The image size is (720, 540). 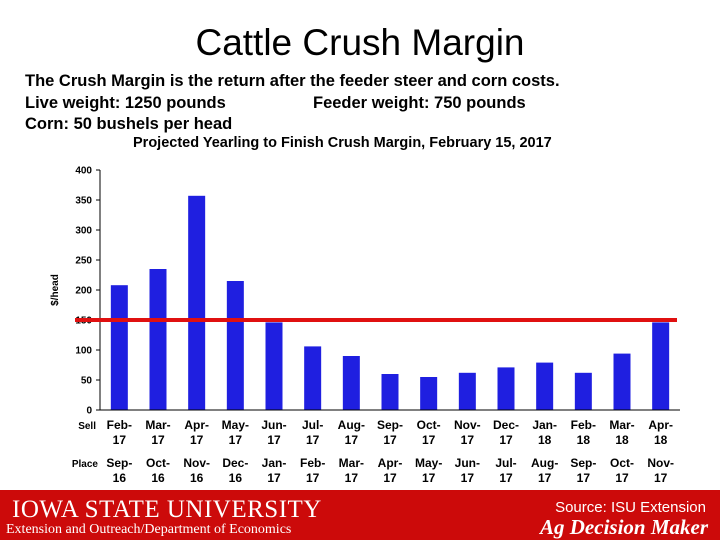 I want to click on place-label: Feb-17, so click(x=312, y=470).